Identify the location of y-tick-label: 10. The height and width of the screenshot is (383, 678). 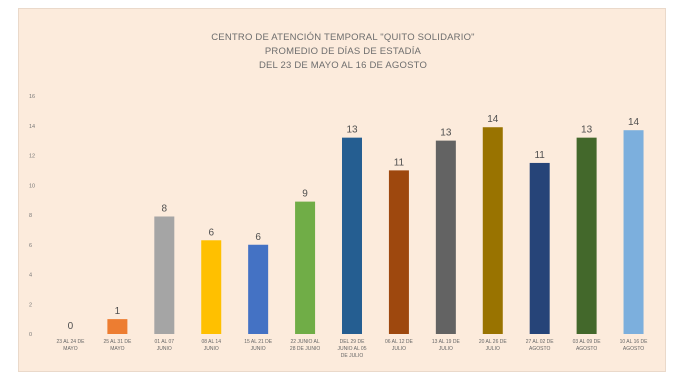
(32, 186).